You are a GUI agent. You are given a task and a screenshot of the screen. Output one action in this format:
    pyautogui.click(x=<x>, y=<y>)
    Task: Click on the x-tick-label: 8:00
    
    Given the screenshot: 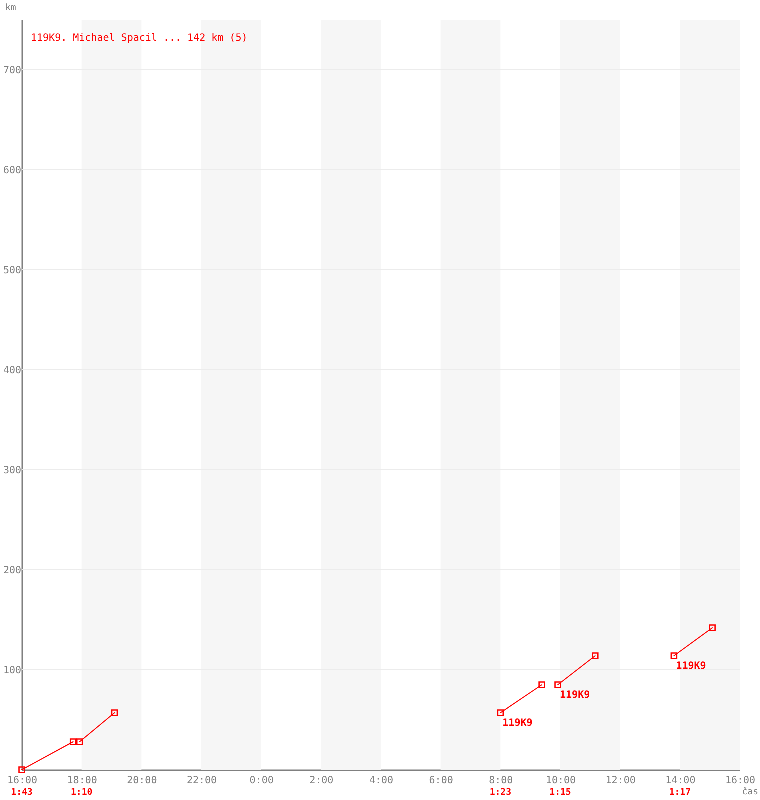 What is the action you would take?
    pyautogui.click(x=501, y=781)
    